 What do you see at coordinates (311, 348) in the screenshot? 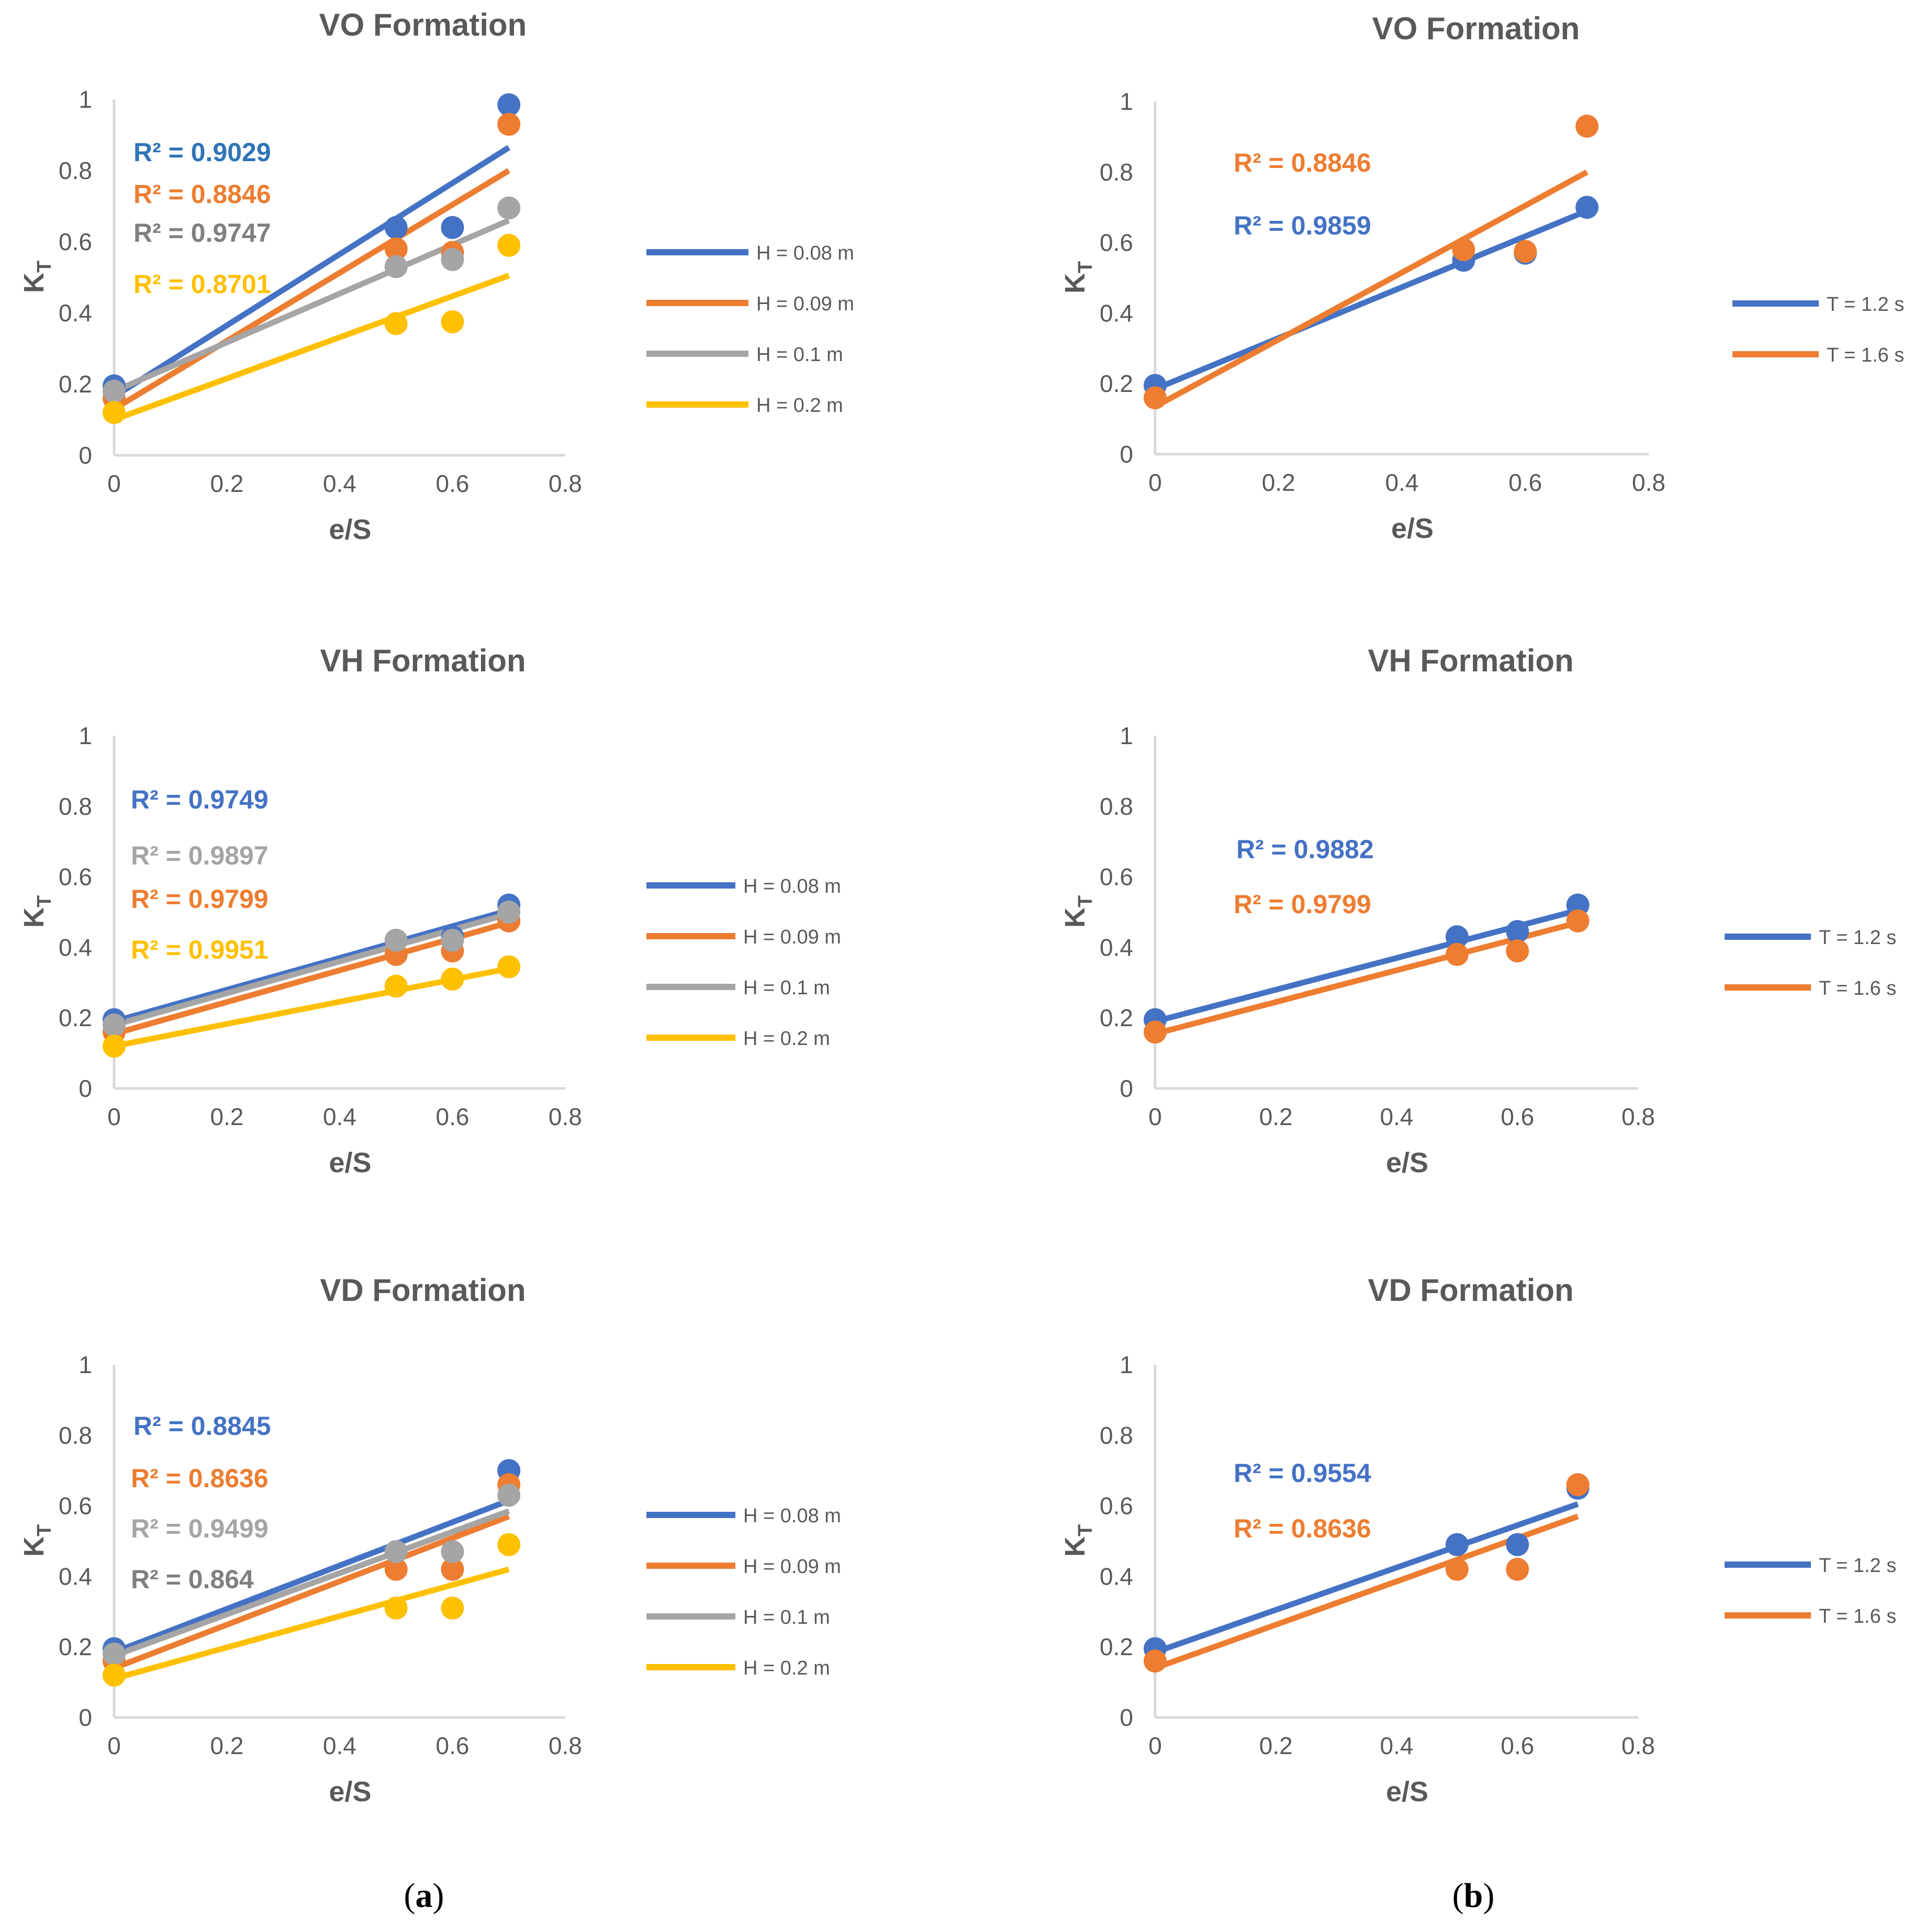
I see `trendline-yellow` at bounding box center [311, 348].